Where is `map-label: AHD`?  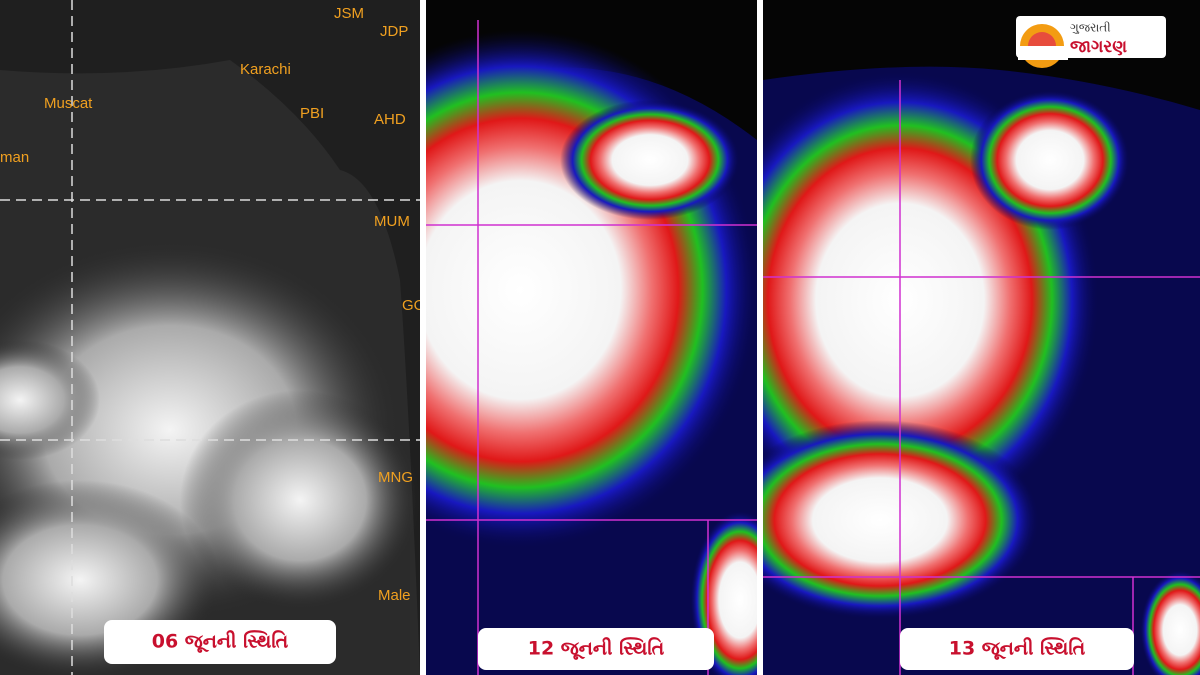 map-label: AHD is located at coordinates (390, 119).